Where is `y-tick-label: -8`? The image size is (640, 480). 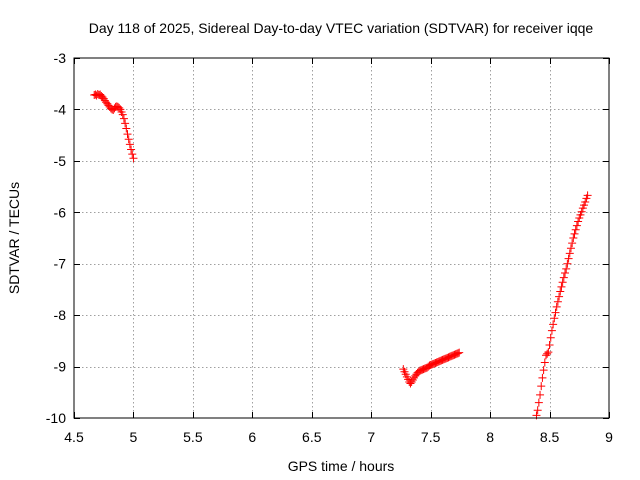 y-tick-label: -8 is located at coordinates (60, 315).